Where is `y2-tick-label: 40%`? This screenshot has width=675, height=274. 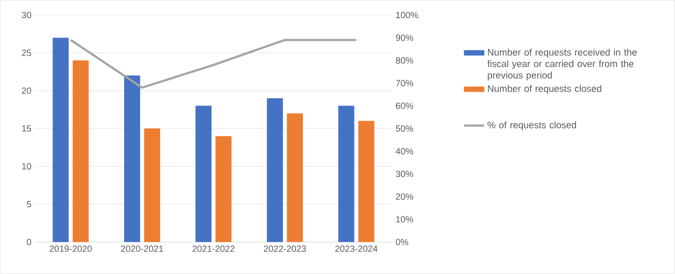
y2-tick-label: 40% is located at coordinates (405, 151).